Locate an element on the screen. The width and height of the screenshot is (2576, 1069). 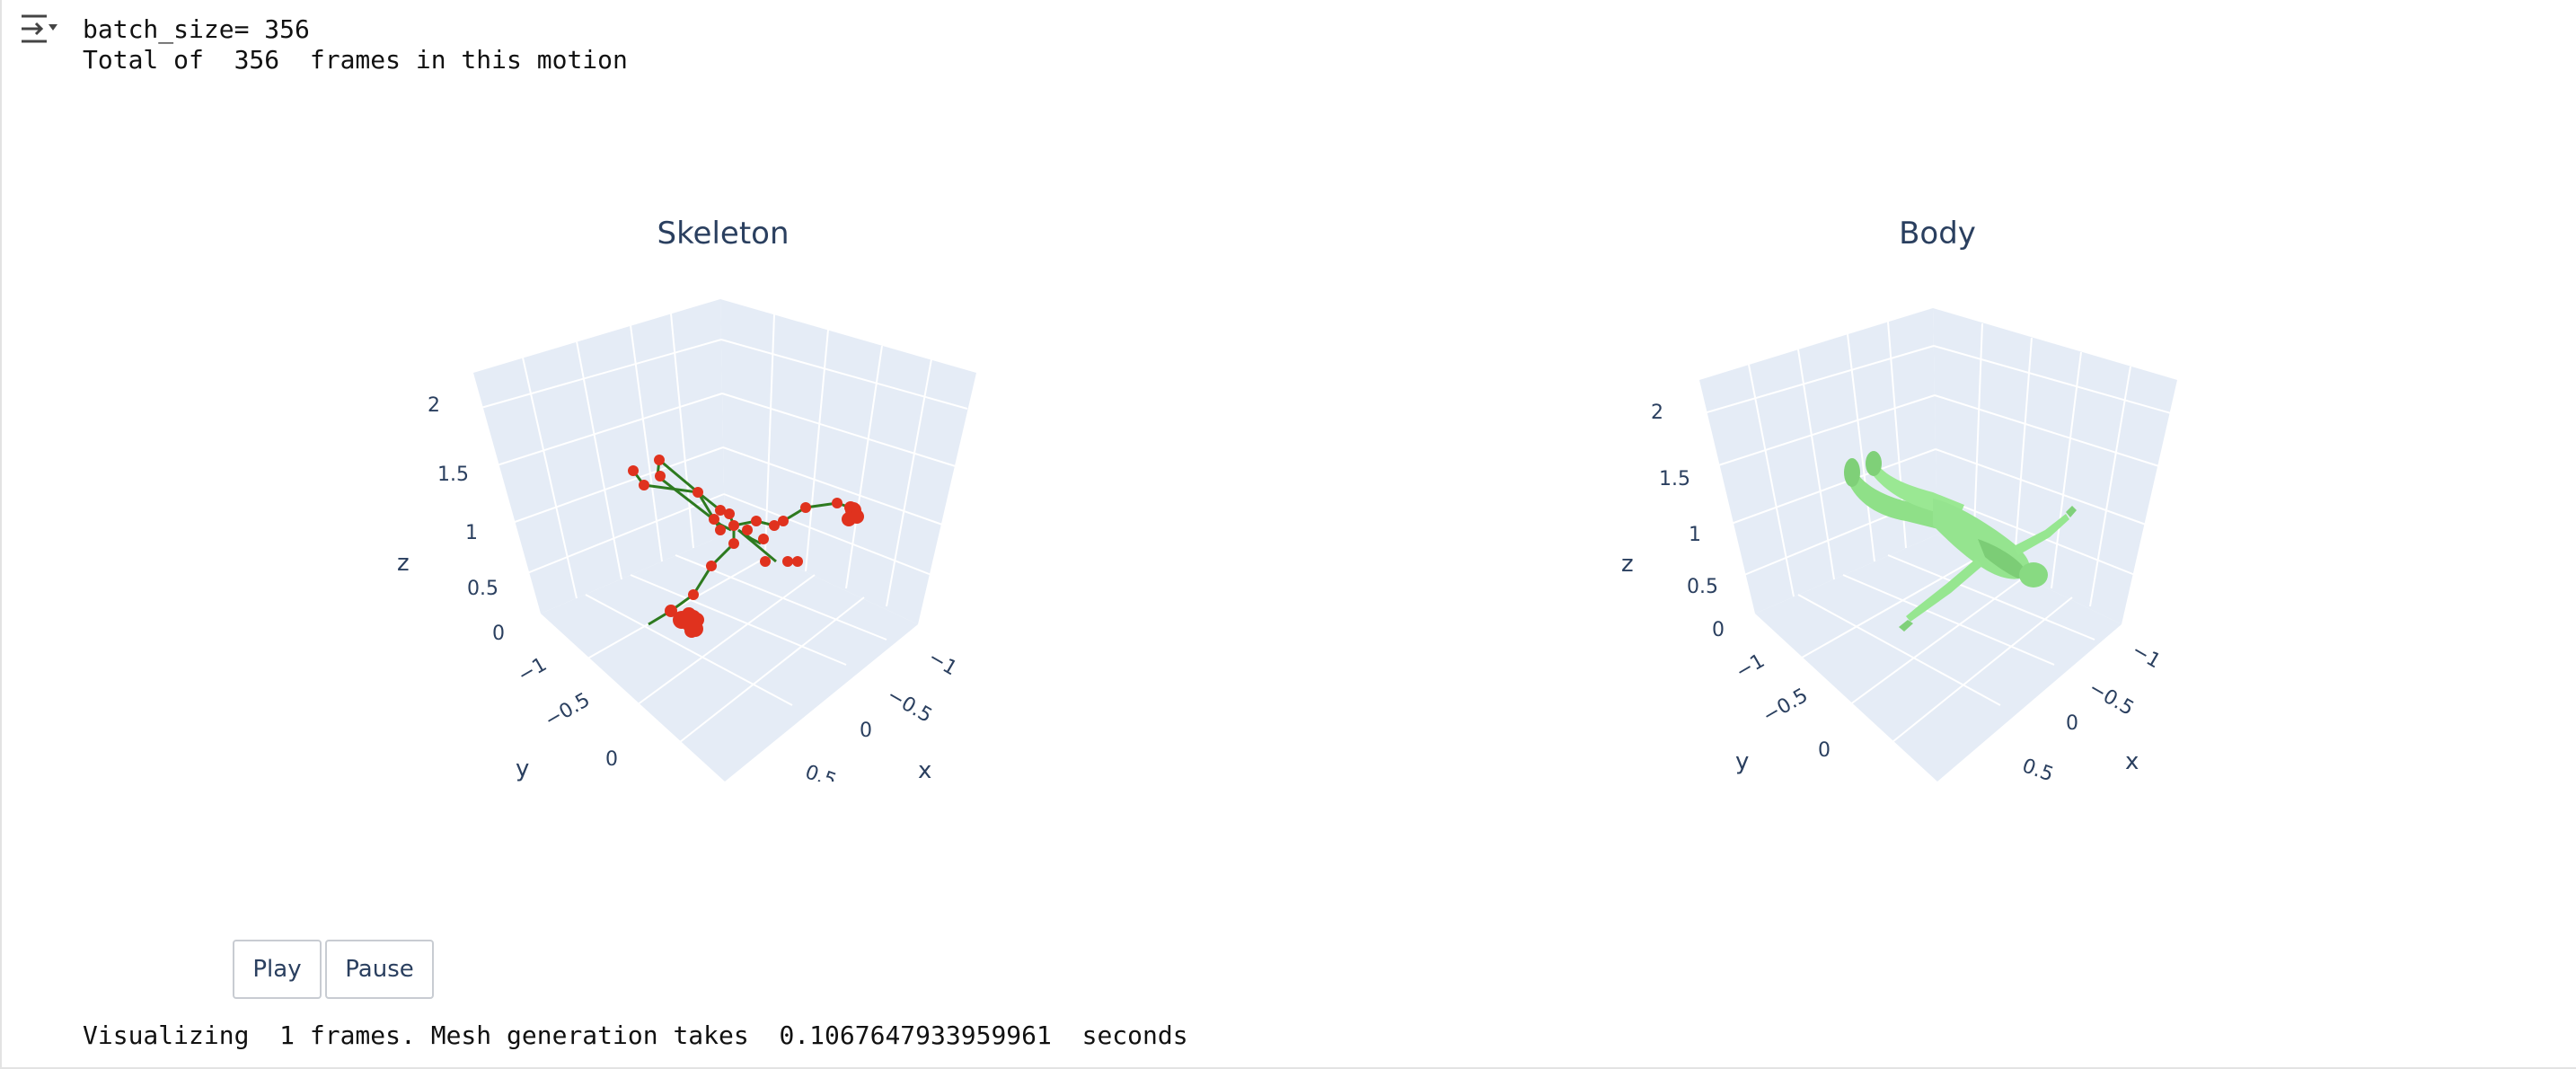
play-button: Play is located at coordinates (277, 969).